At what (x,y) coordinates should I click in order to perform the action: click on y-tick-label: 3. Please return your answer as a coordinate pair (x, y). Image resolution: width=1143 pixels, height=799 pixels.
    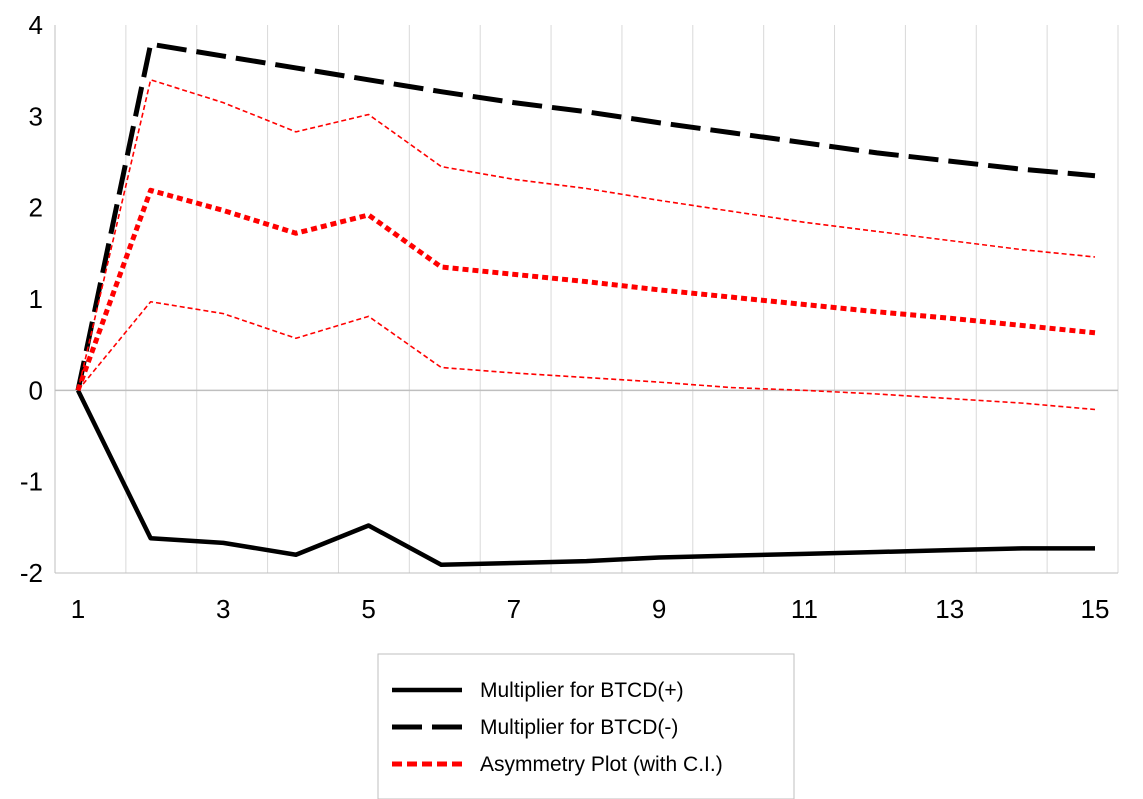
    Looking at the image, I should click on (36, 116).